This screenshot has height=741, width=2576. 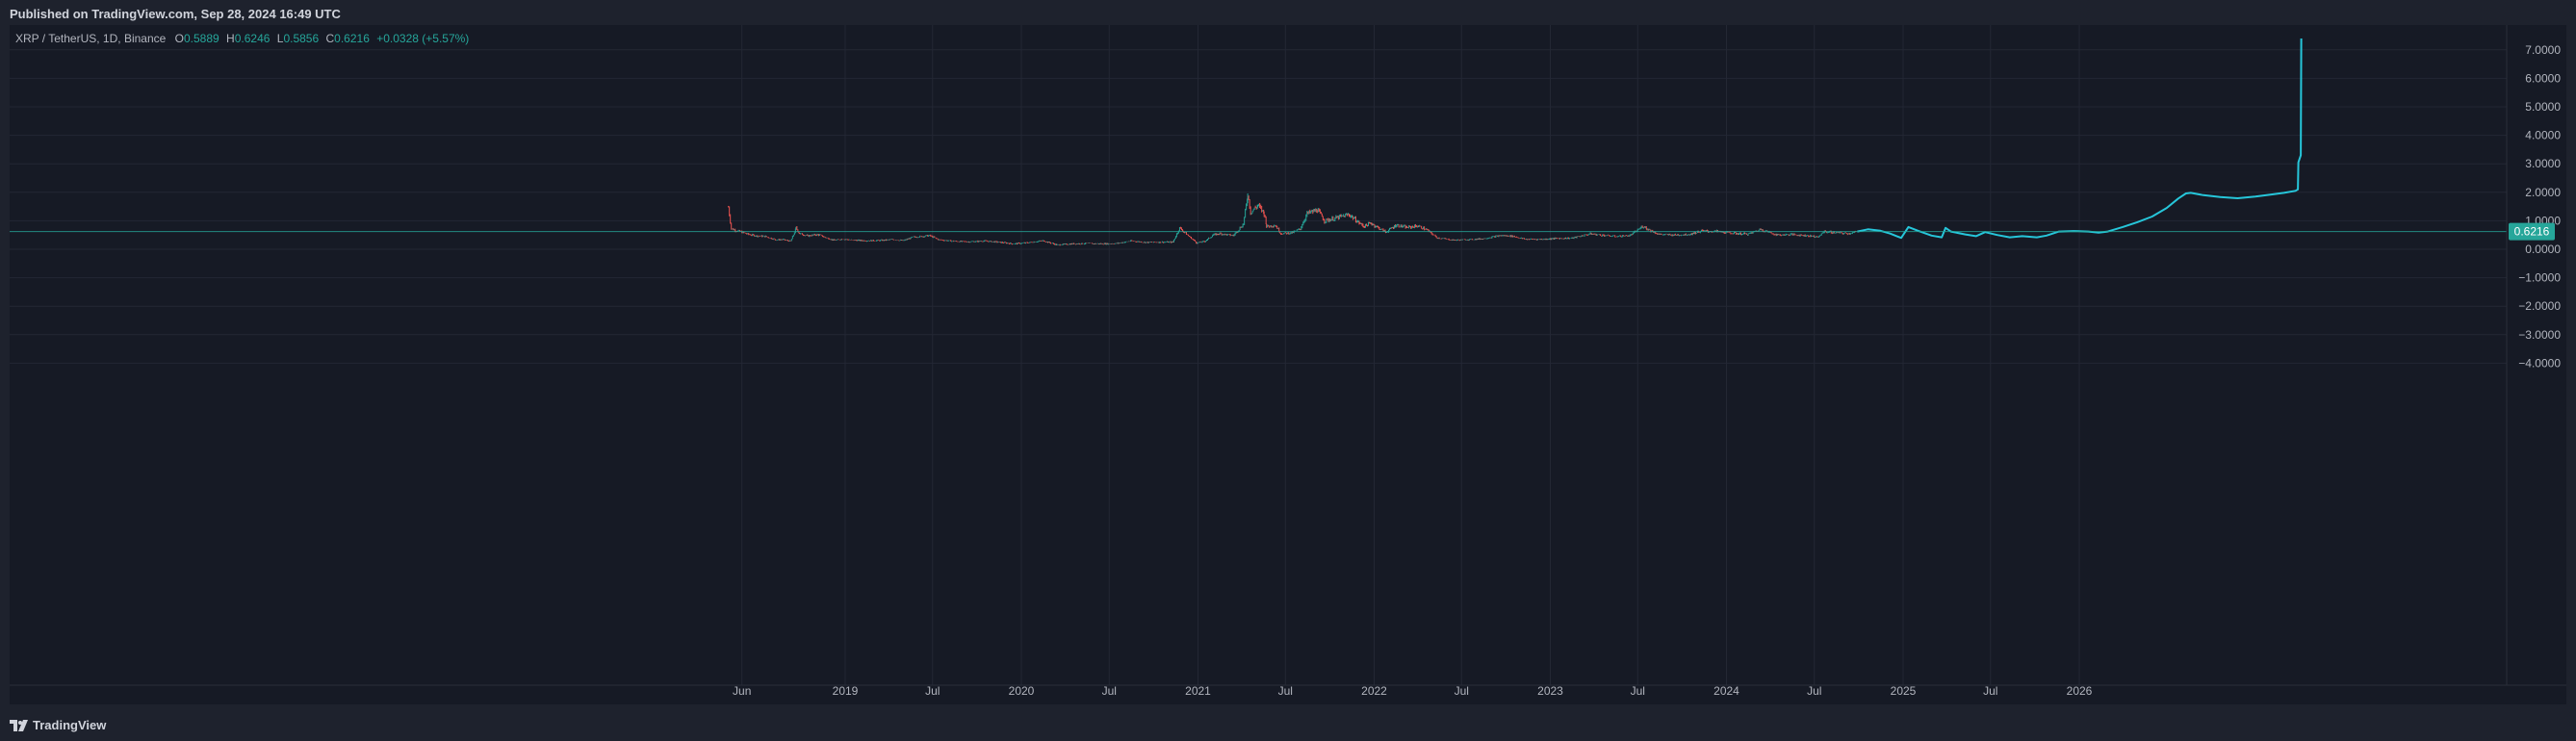 What do you see at coordinates (2543, 193) in the screenshot?
I see `y-tick-label: 2.0000` at bounding box center [2543, 193].